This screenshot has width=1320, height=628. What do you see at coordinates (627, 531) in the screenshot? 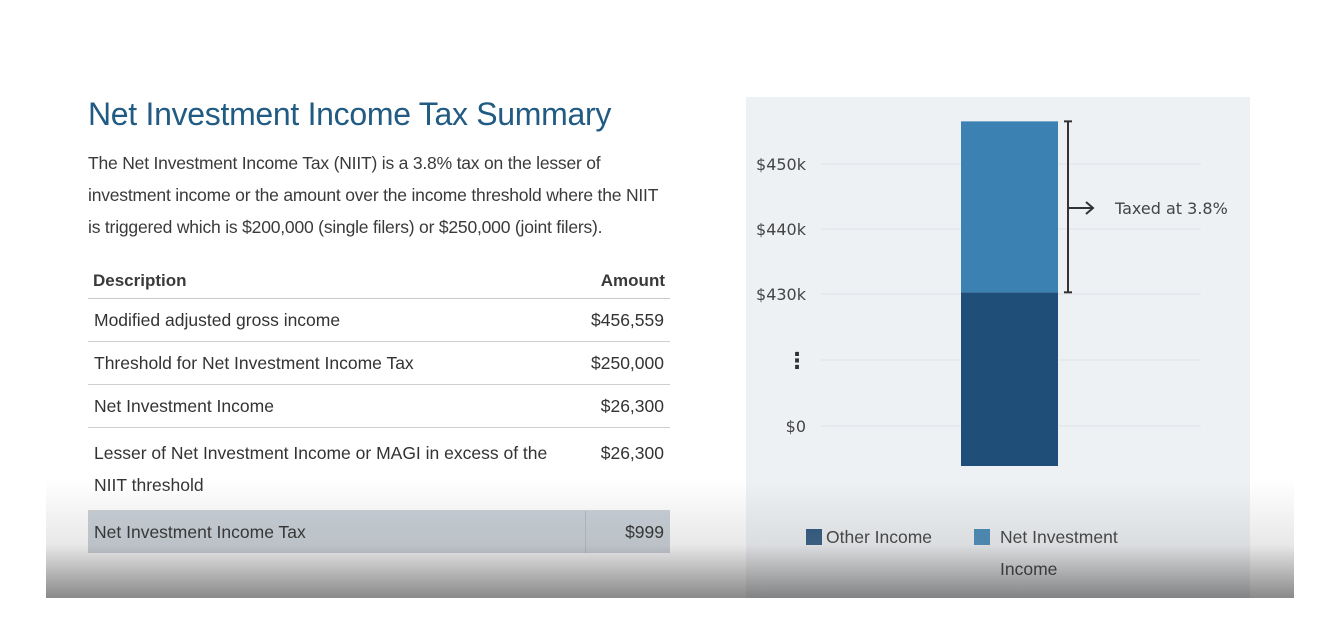
I see `total-amount: $999` at bounding box center [627, 531].